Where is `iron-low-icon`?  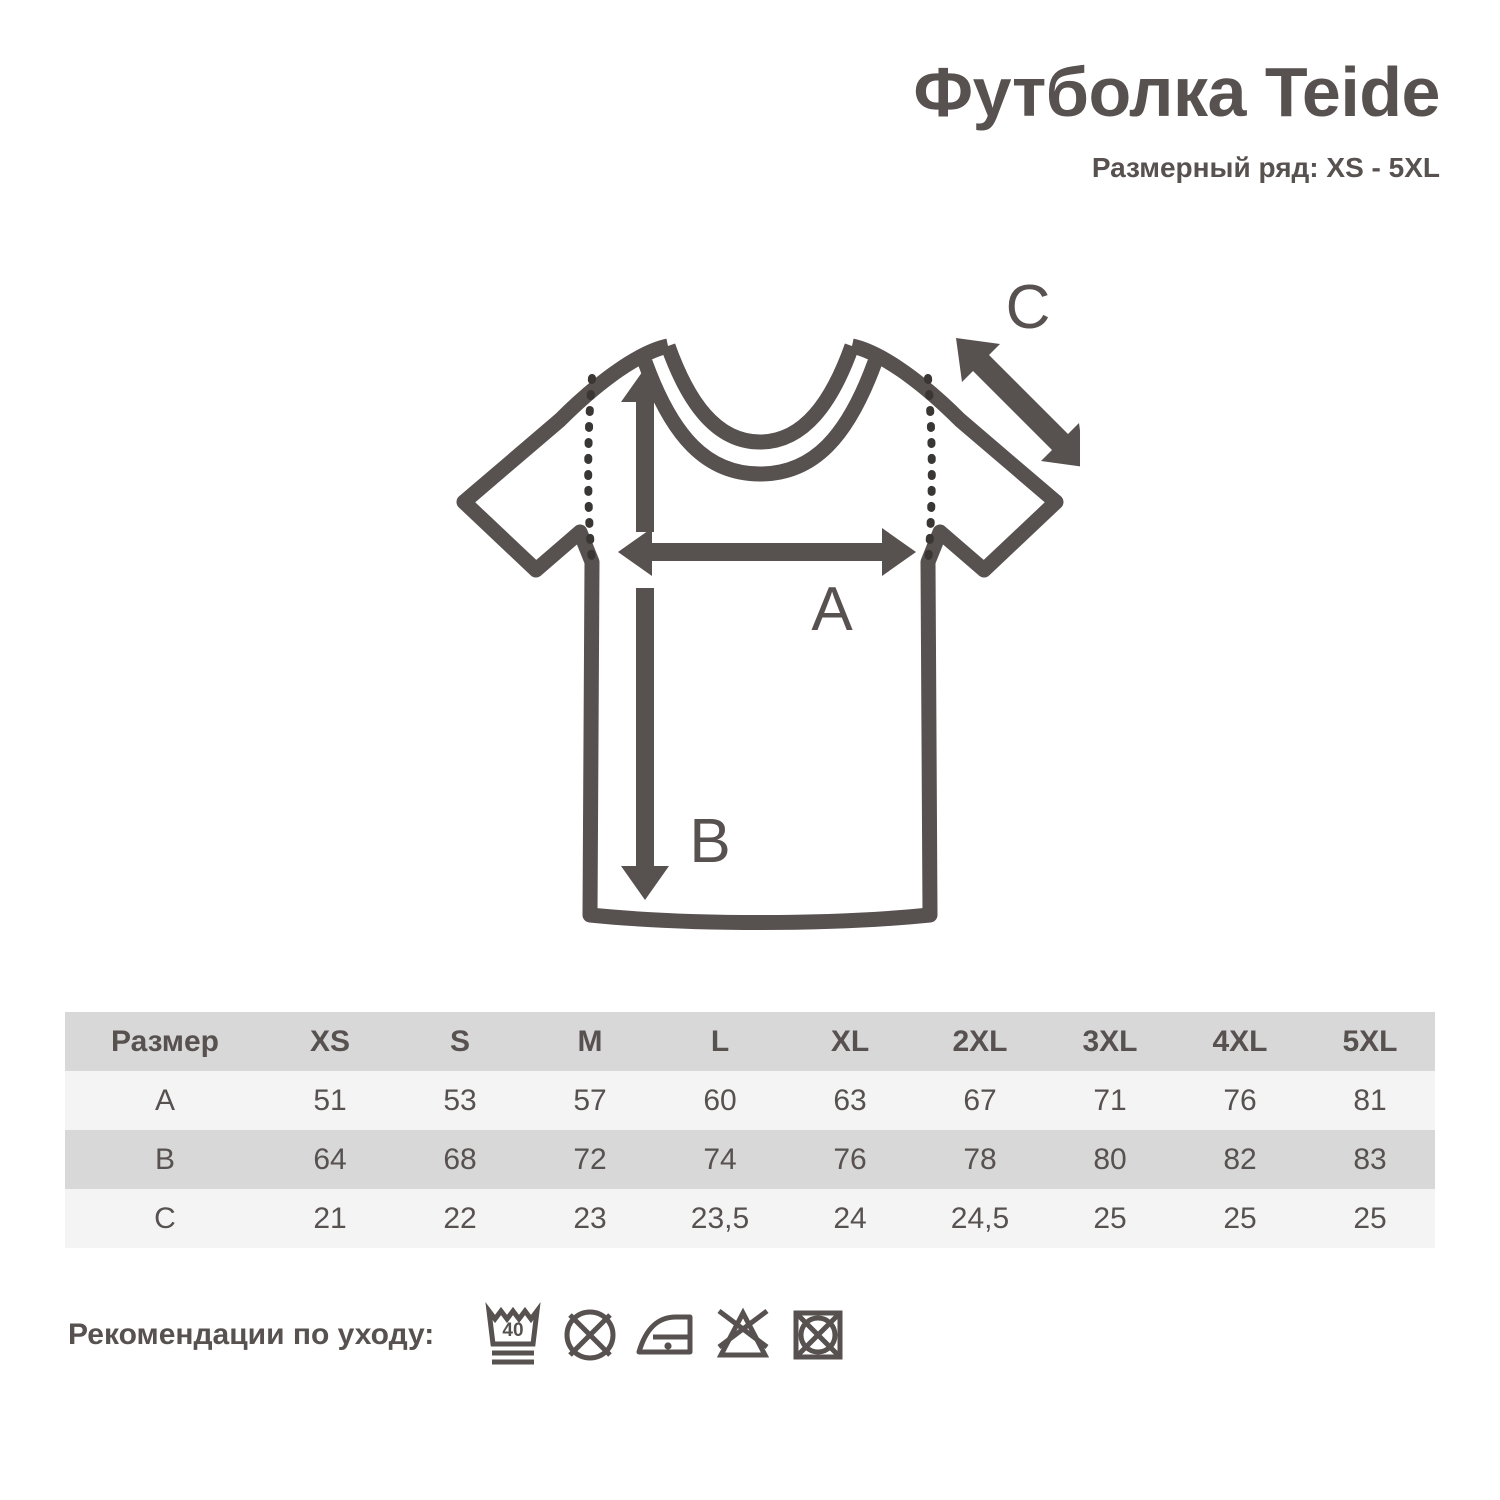 iron-low-icon is located at coordinates (666, 1335).